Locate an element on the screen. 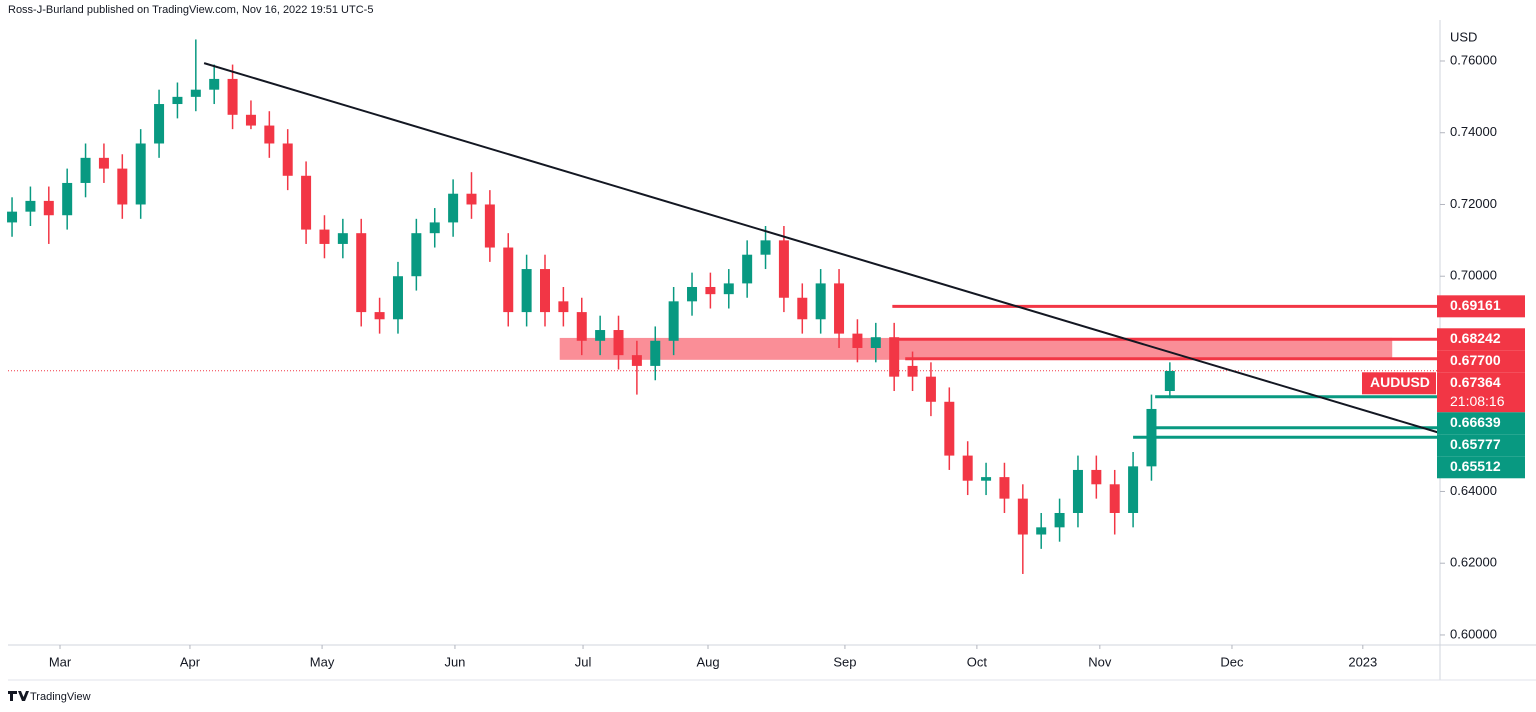 This screenshot has width=1536, height=712. price-label: 0.65512 is located at coordinates (1475, 466).